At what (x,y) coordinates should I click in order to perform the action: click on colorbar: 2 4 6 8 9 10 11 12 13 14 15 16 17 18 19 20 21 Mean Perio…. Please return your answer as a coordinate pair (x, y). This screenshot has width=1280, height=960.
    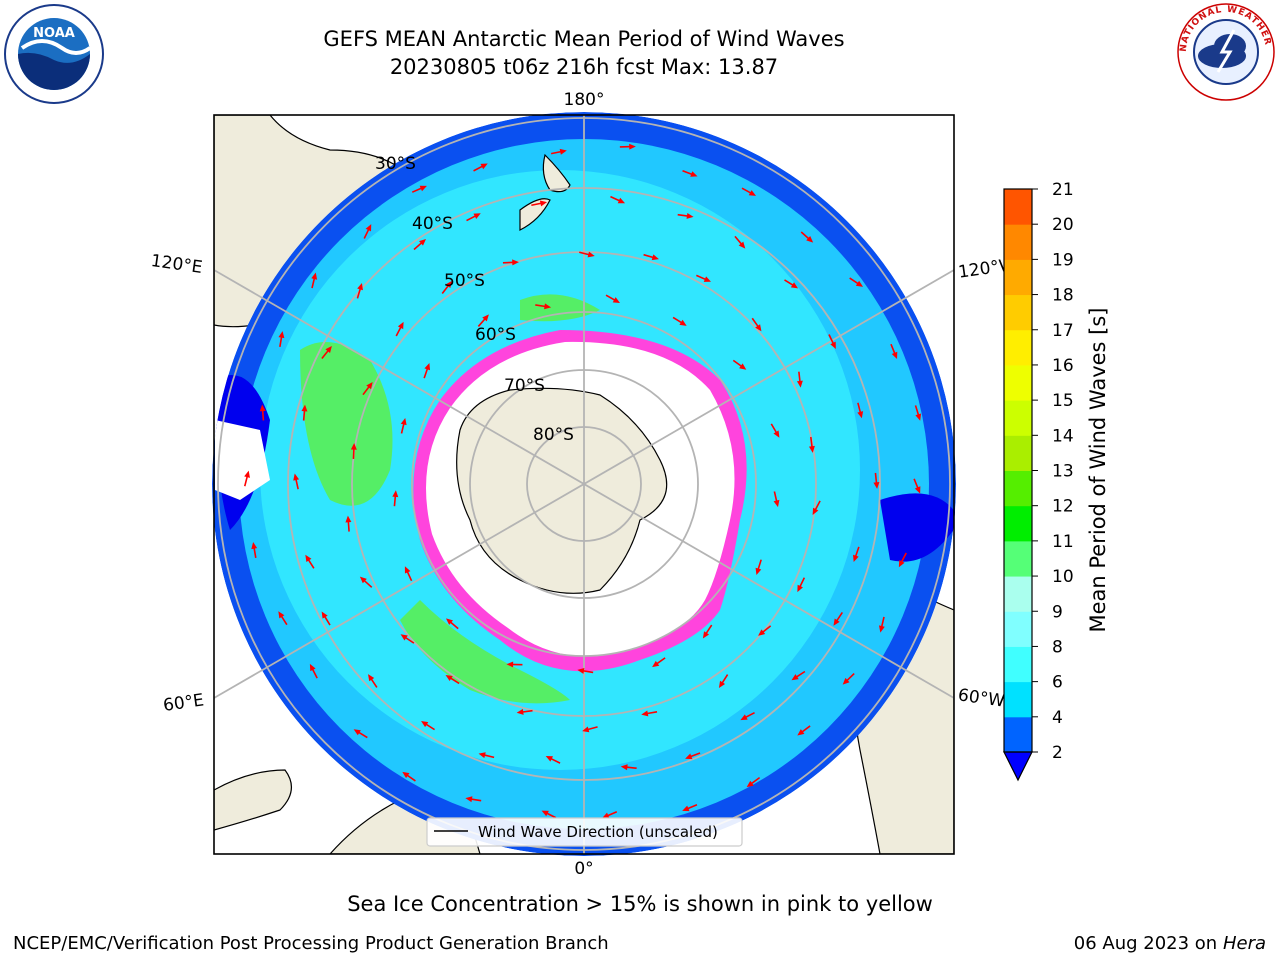
    Looking at the image, I should click on (1056, 481).